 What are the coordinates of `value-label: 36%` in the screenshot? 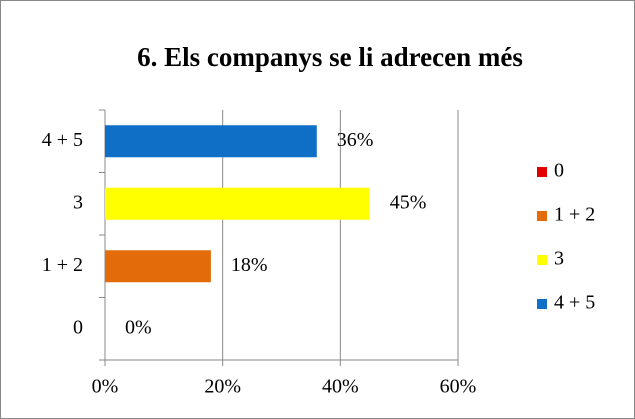 It's located at (355, 140).